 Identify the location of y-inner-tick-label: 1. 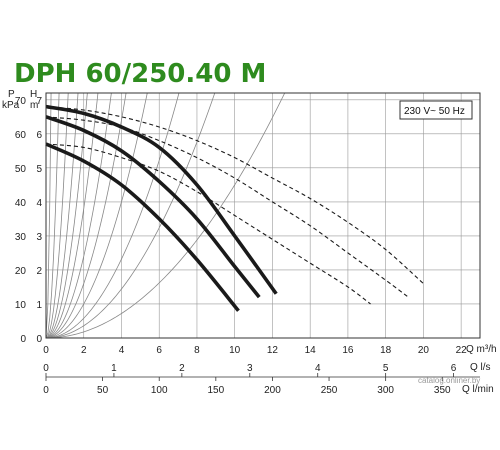
(39, 305).